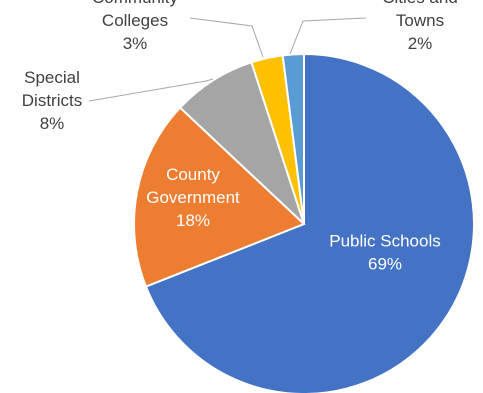 The image size is (483, 393). I want to click on slice-label: County Government 18%, so click(193, 197).